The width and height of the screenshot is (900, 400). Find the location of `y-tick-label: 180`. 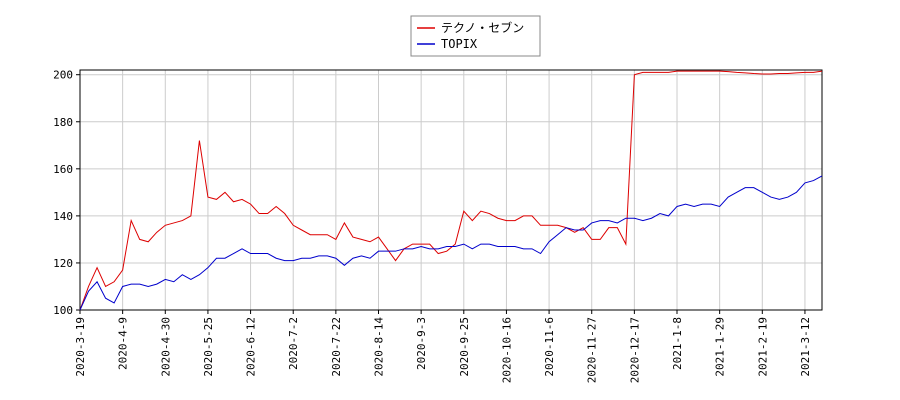

y-tick-label: 180 is located at coordinates (63, 122).